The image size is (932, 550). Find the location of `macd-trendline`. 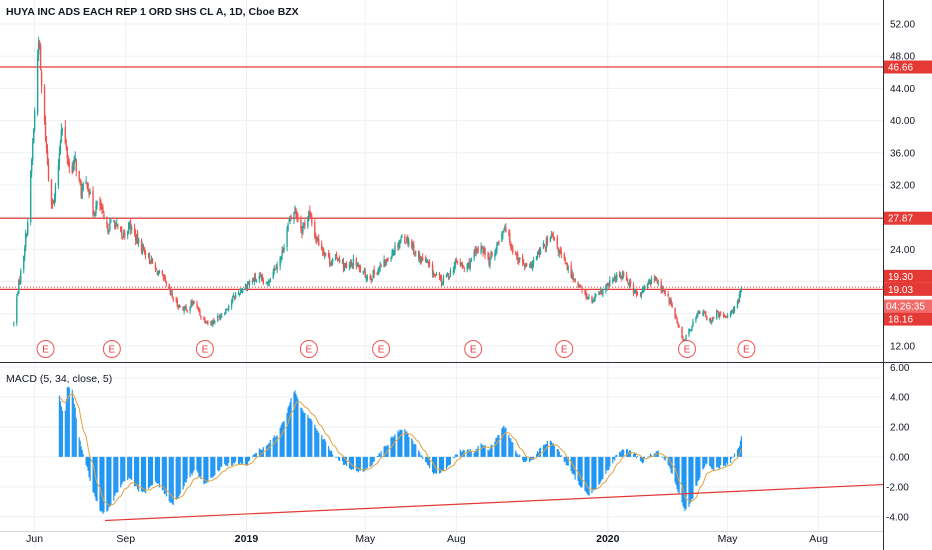

macd-trendline is located at coordinates (494, 502).